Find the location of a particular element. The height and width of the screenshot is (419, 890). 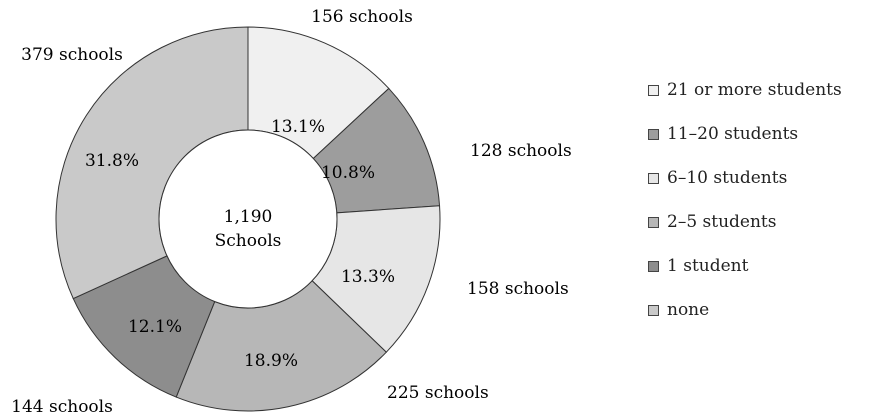

center-caption: Schools is located at coordinates (248, 241).